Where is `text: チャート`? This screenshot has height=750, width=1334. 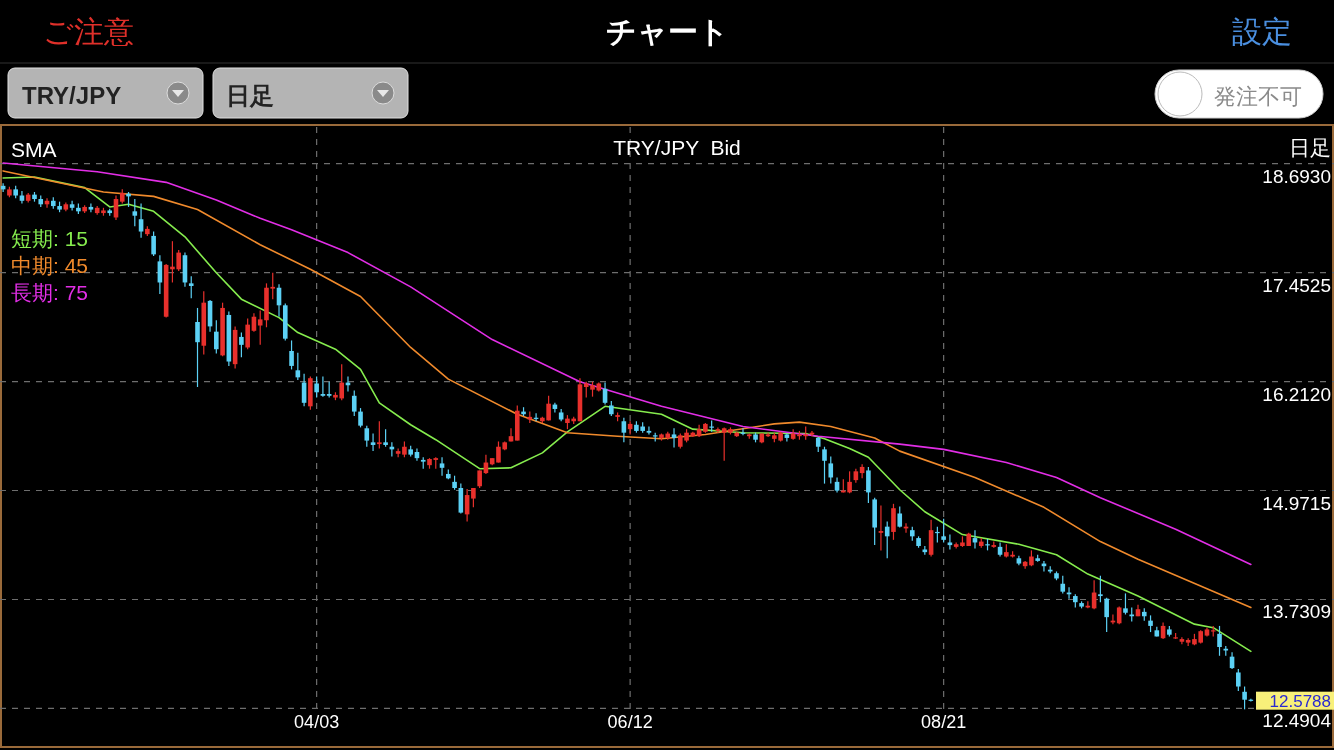 text: チャート is located at coordinates (667, 31).